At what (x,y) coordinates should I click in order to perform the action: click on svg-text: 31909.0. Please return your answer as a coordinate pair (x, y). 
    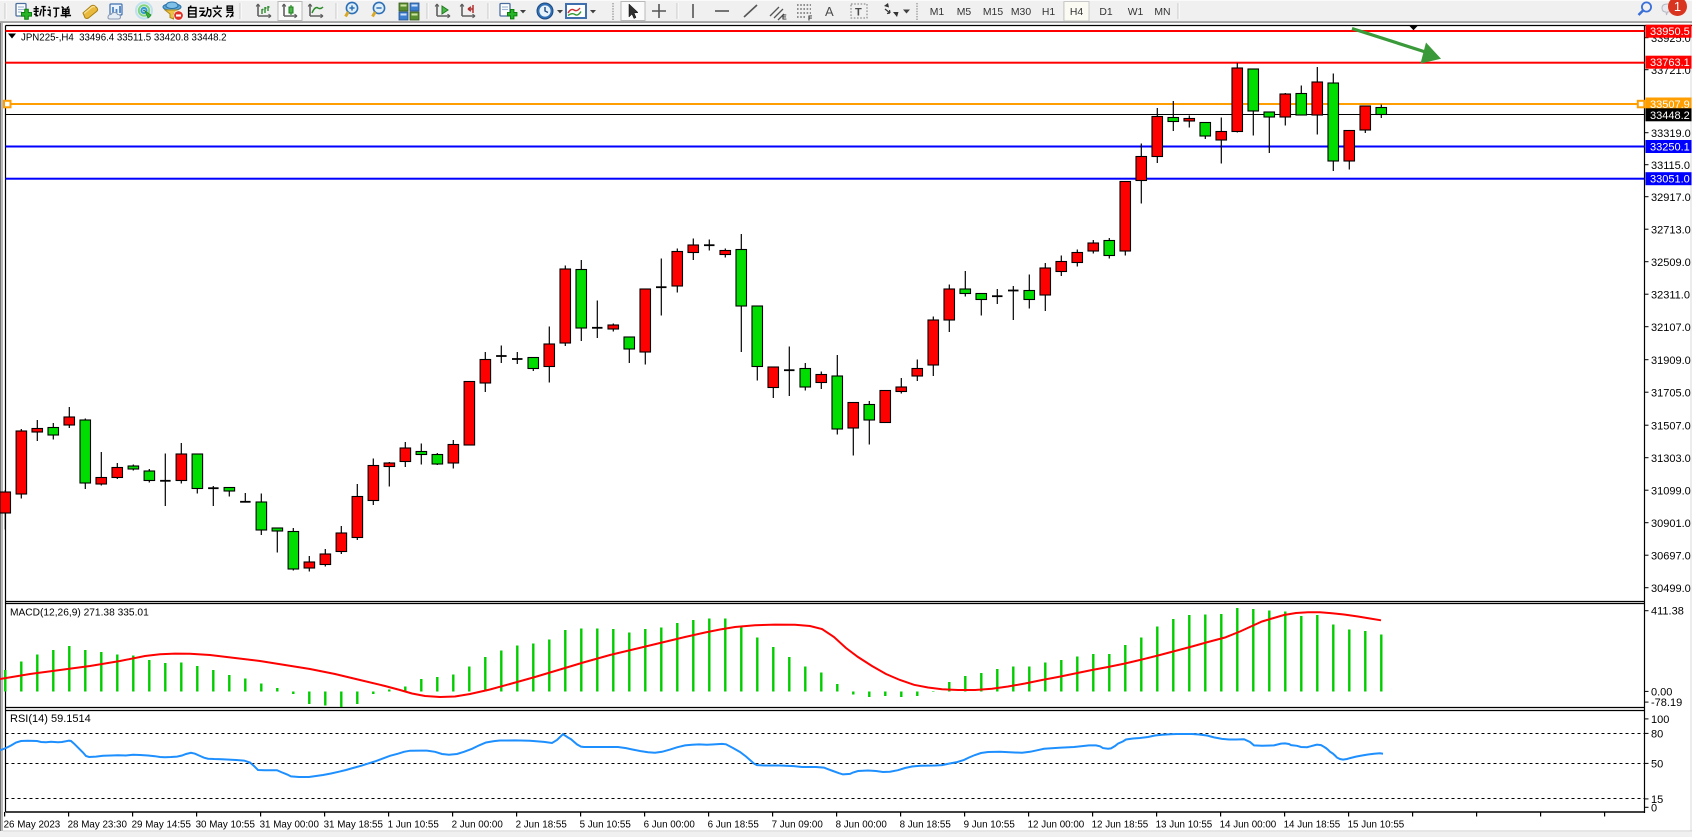
    Looking at the image, I should click on (1671, 361).